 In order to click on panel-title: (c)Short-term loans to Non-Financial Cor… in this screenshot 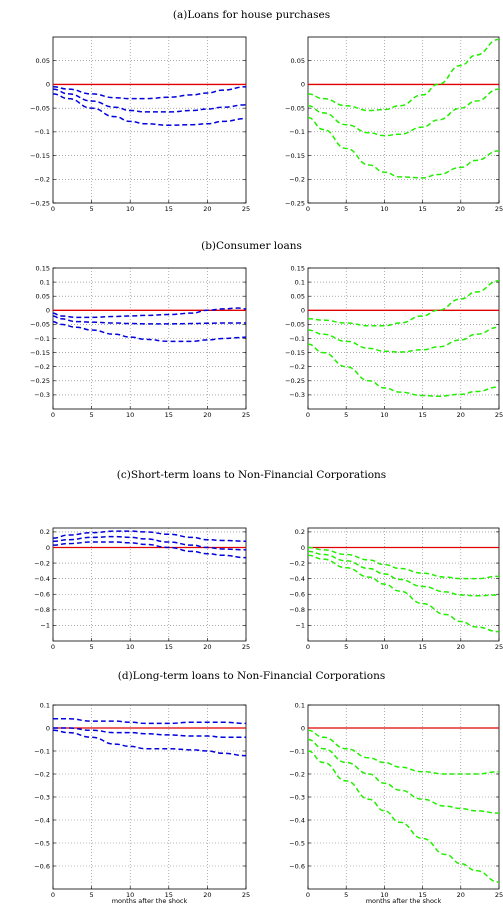, I will do `click(251, 475)`.